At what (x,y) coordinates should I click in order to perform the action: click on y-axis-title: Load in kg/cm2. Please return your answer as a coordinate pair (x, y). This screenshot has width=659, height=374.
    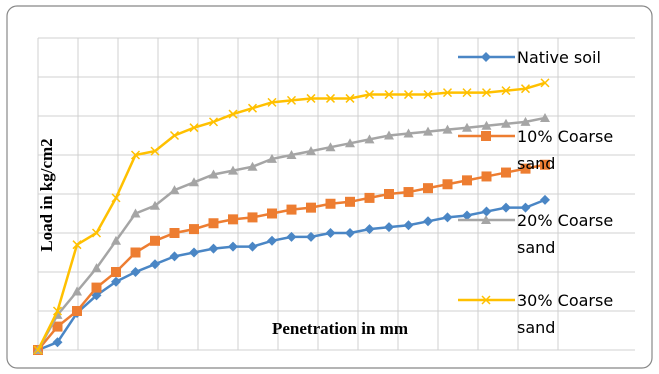
    Looking at the image, I should click on (46, 194).